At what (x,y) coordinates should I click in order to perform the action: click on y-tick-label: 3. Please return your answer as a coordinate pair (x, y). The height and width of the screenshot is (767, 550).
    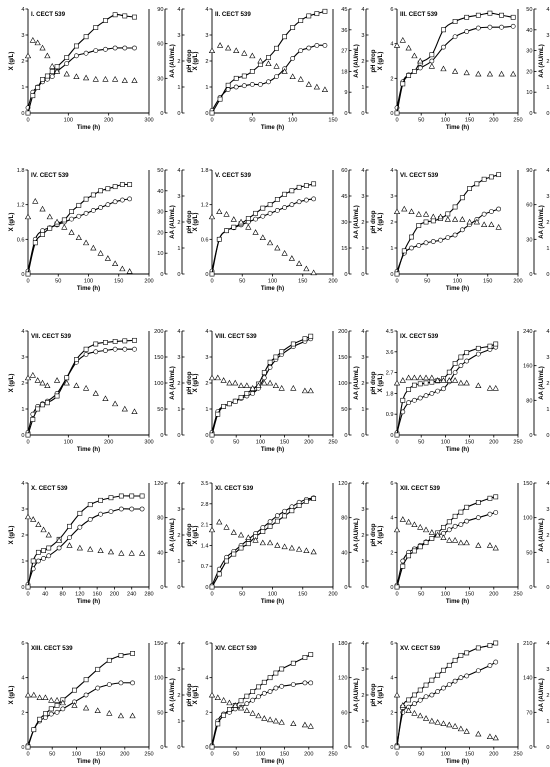
    Looking at the image, I should click on (22, 358).